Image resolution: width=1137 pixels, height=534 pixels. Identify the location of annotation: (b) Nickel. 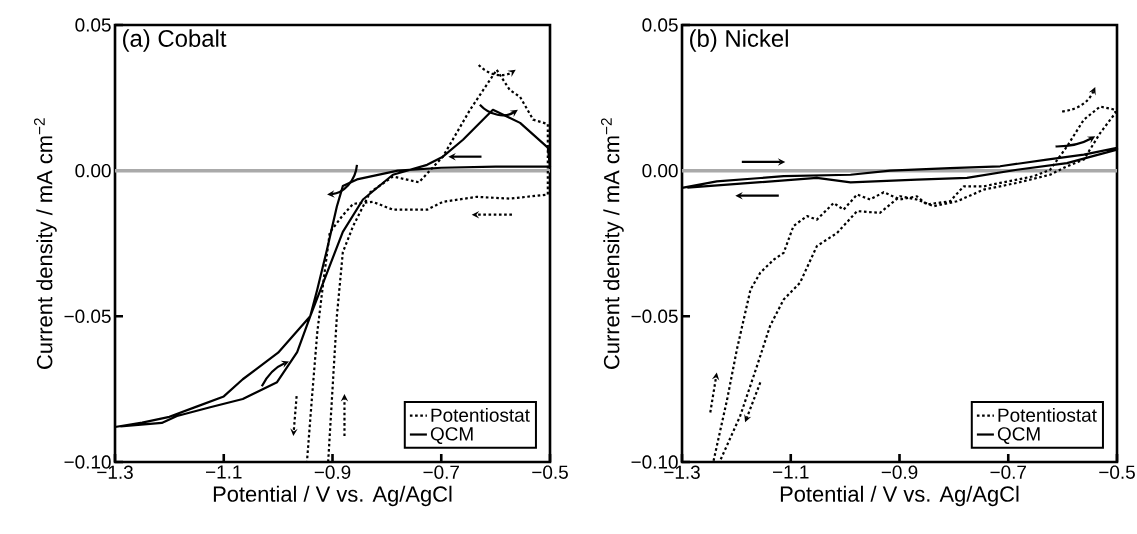
(739, 40).